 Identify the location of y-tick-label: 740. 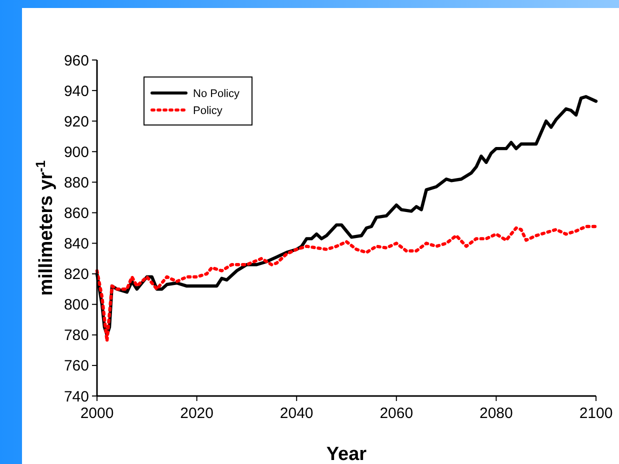
(76, 397).